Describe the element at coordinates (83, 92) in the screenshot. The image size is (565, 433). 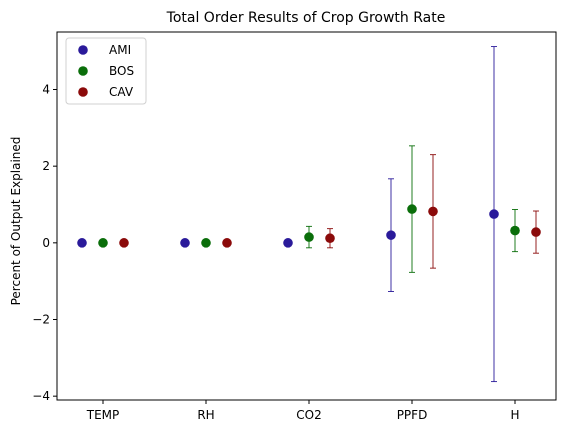
I see `legend-marker-cav` at that location.